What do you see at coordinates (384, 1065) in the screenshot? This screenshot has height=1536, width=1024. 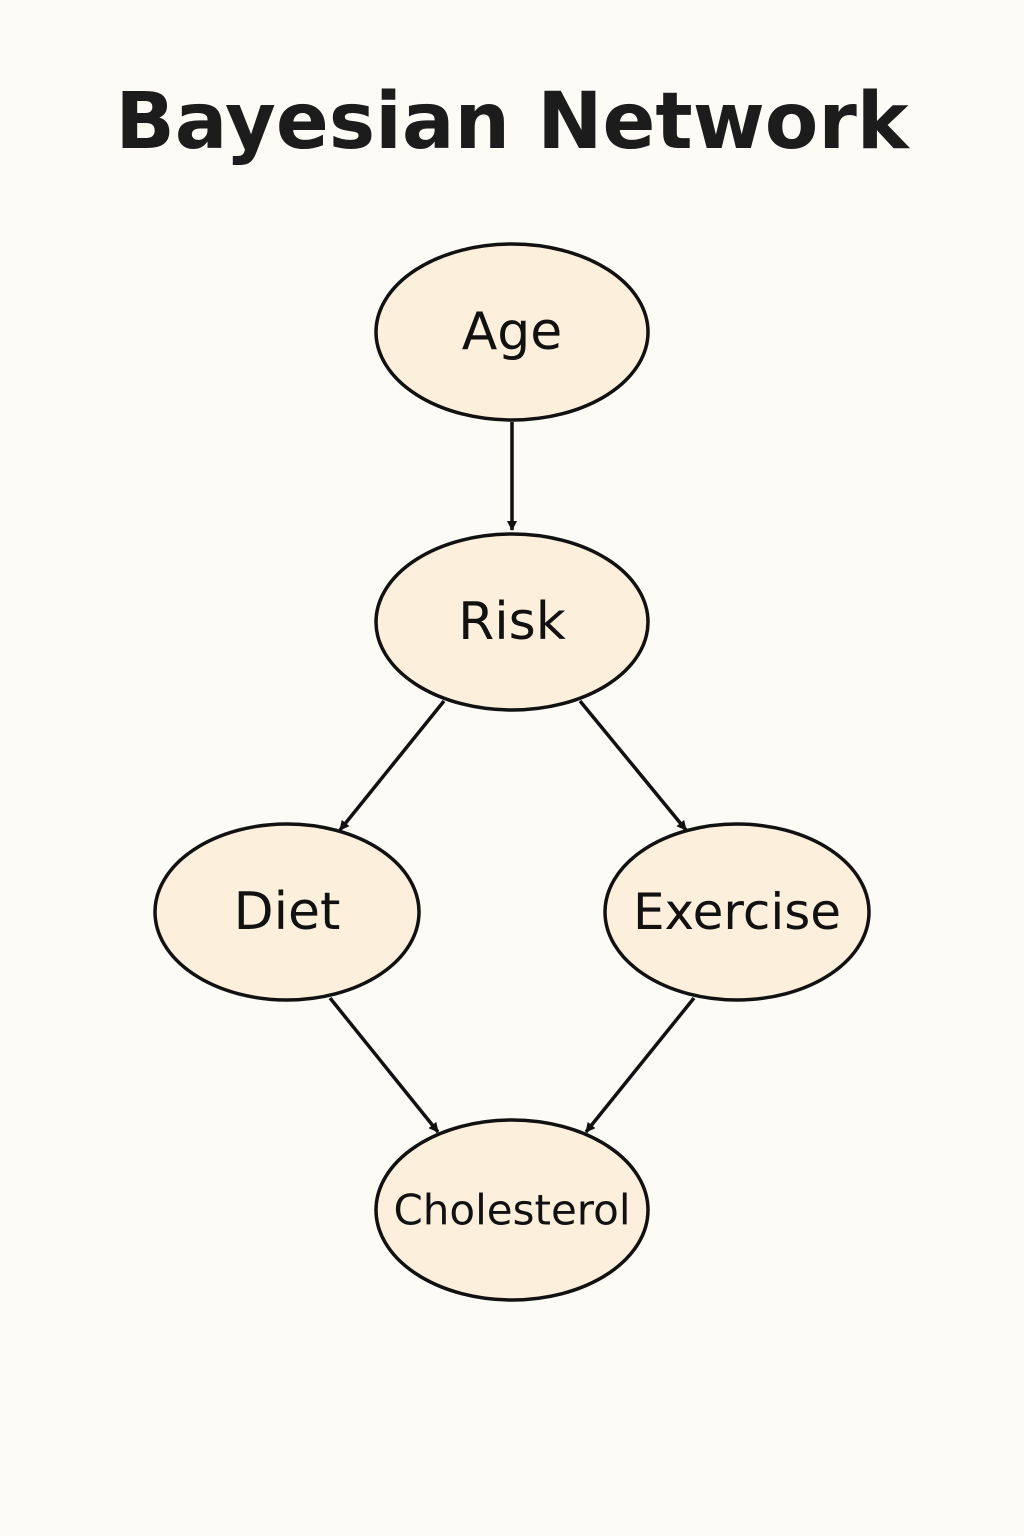 I see `edge-diet-to-cholesterol` at bounding box center [384, 1065].